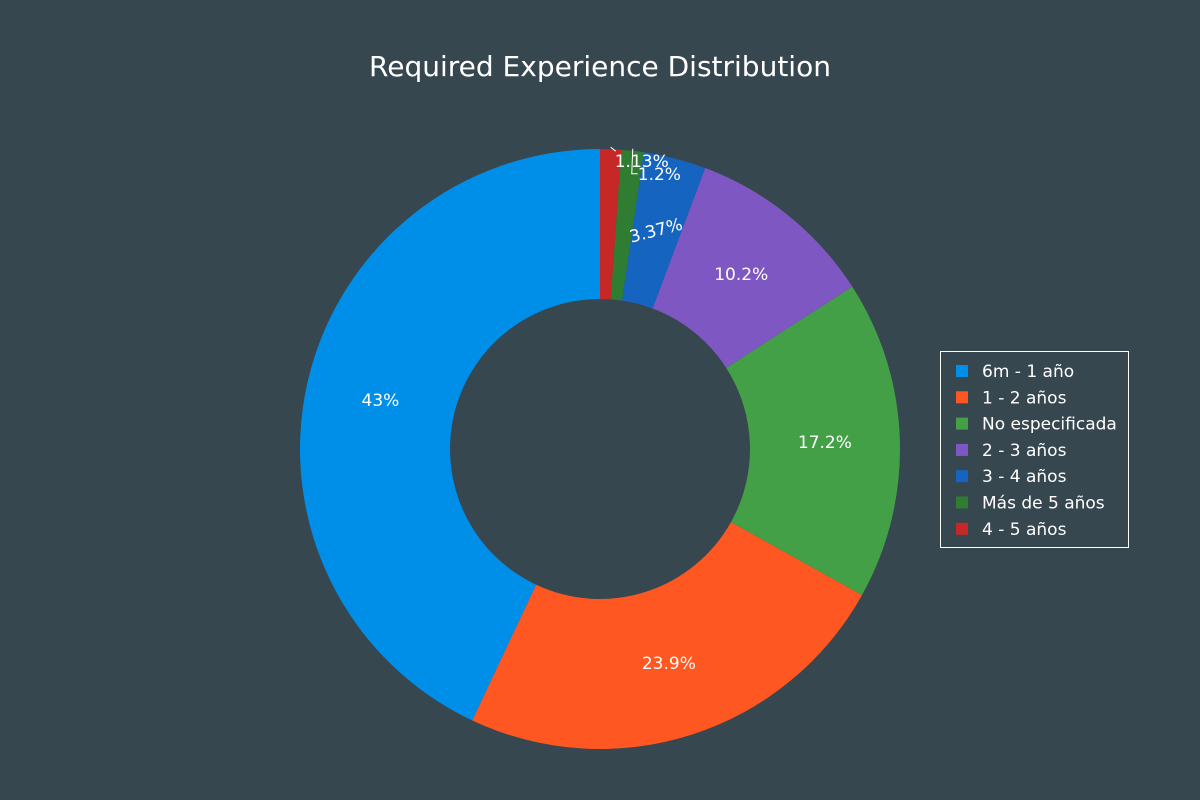 The image size is (1200, 800). Describe the element at coordinates (669, 664) in the screenshot. I see `slice-label-1-2-anos: 23.9%` at that location.